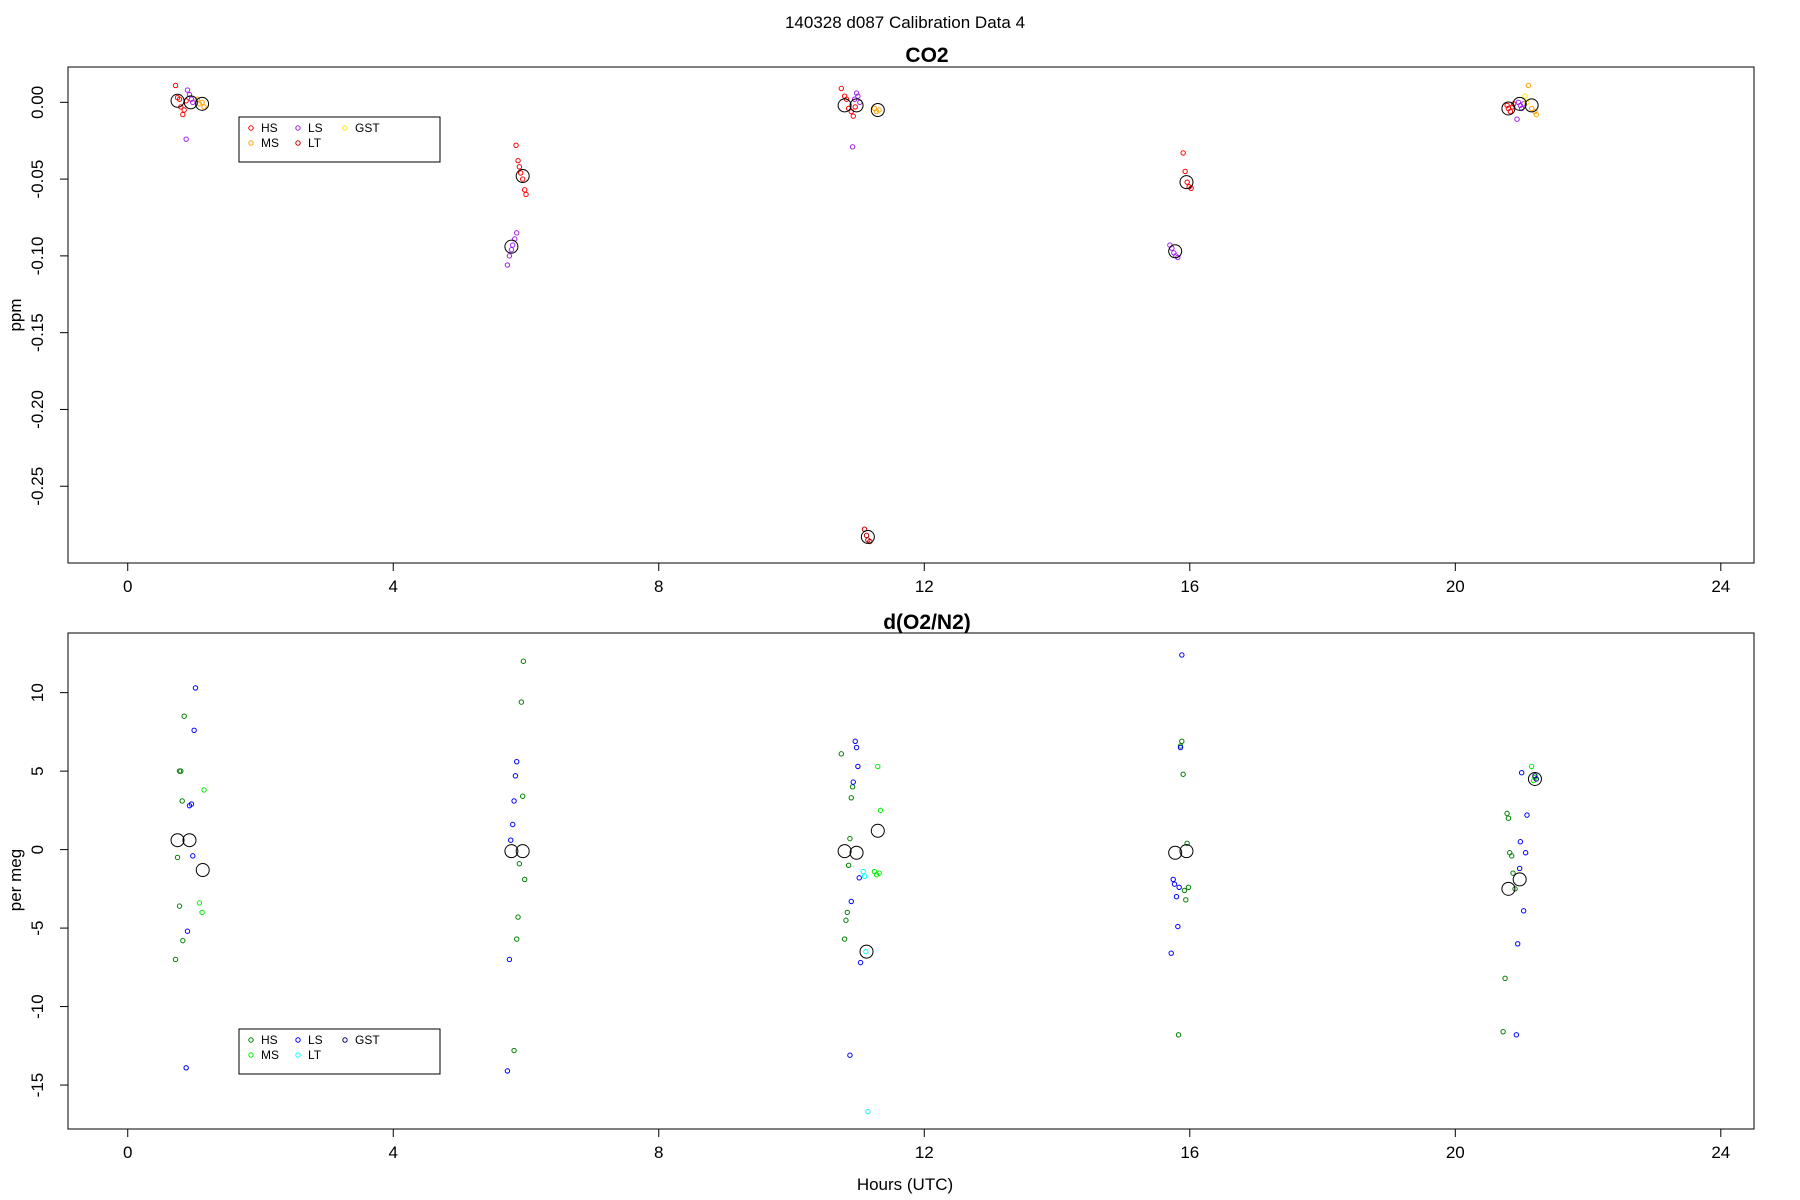 This screenshot has height=1200, width=1800. What do you see at coordinates (367, 1040) in the screenshot?
I see `o2n2-legend-label: GST` at bounding box center [367, 1040].